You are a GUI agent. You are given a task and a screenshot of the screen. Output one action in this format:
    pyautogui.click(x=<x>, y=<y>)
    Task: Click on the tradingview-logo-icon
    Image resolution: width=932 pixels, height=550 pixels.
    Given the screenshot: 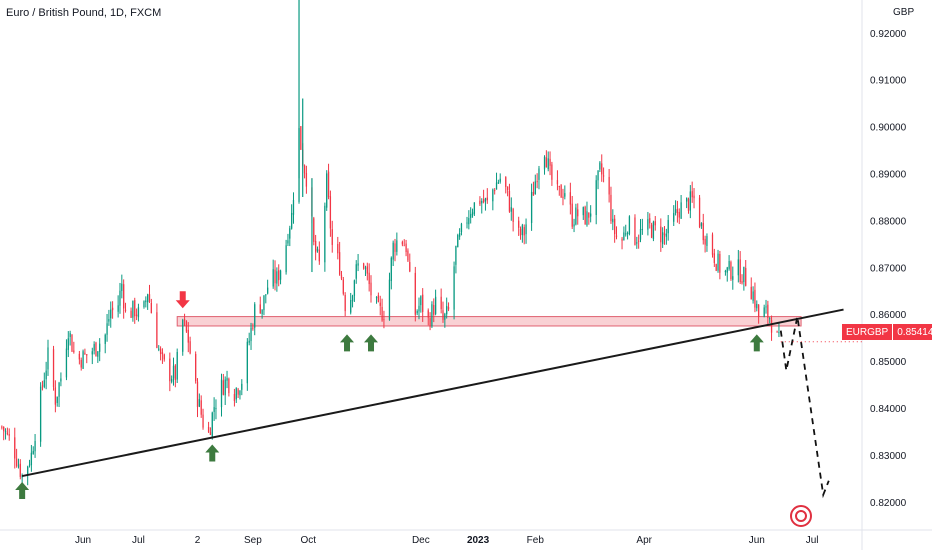 What is the action you would take?
    pyautogui.click(x=801, y=516)
    